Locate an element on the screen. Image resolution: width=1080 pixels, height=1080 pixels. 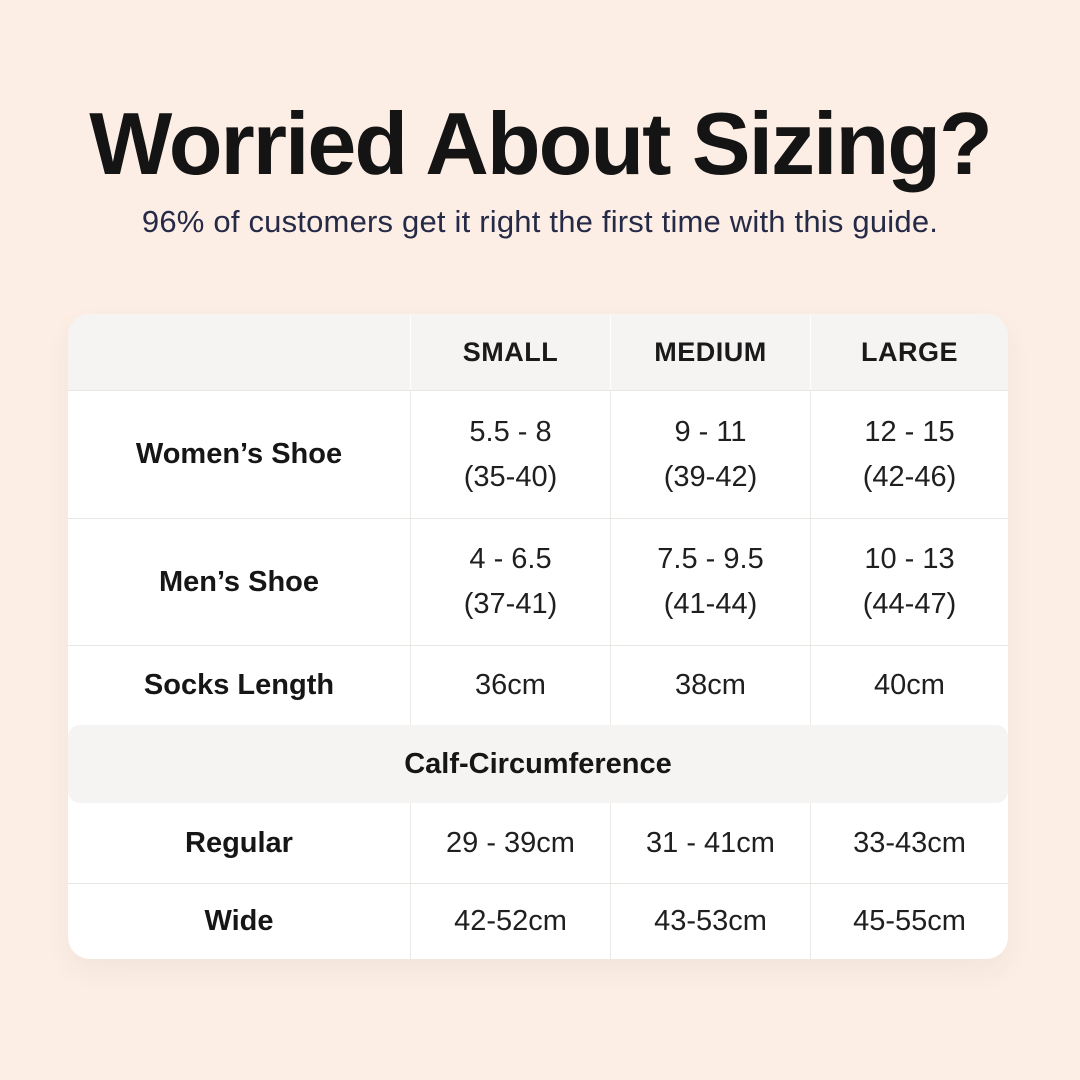
cell-value: 9 - 11 is located at coordinates (710, 431).